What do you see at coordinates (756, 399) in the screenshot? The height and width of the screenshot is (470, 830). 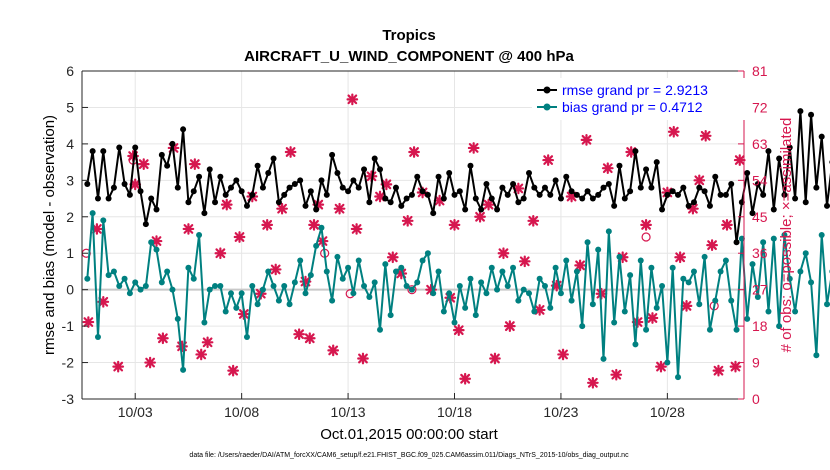 I see `y-tick-label-right: 0` at bounding box center [756, 399].